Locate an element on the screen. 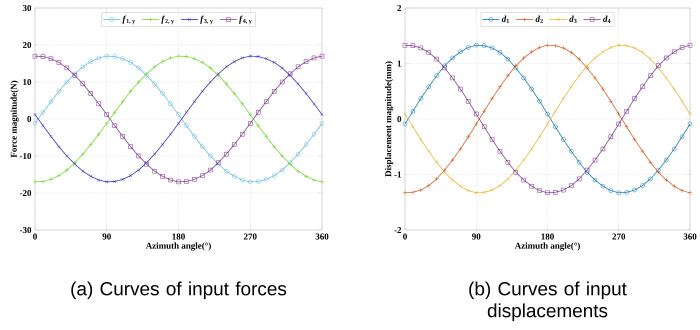 This screenshot has height=330, width=700. y-tick-label: -10 is located at coordinates (26, 156).